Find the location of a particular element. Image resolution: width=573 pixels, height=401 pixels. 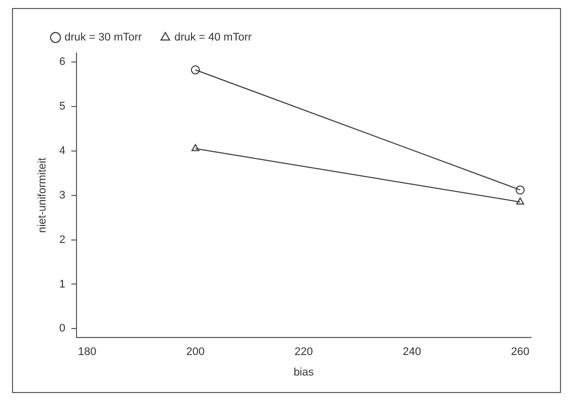

x-tick-label: 180 is located at coordinates (87, 352).